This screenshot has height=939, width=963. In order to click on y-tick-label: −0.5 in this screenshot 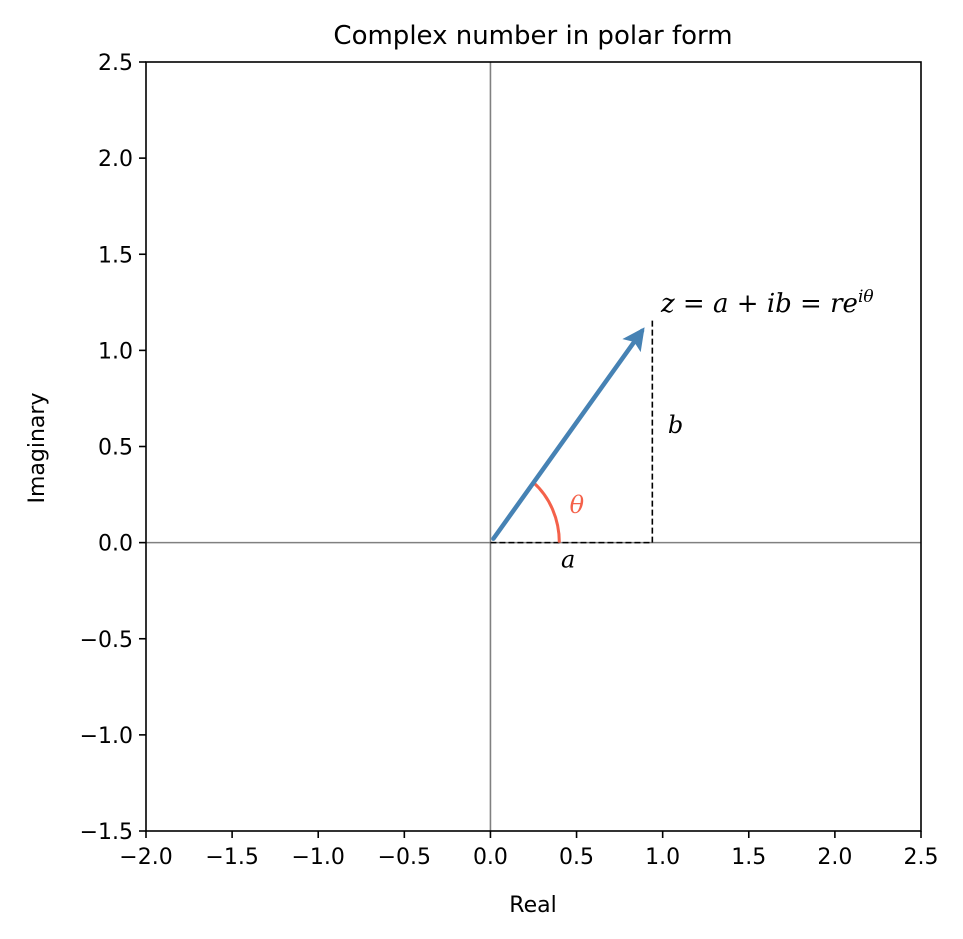, I will do `click(106, 640)`.